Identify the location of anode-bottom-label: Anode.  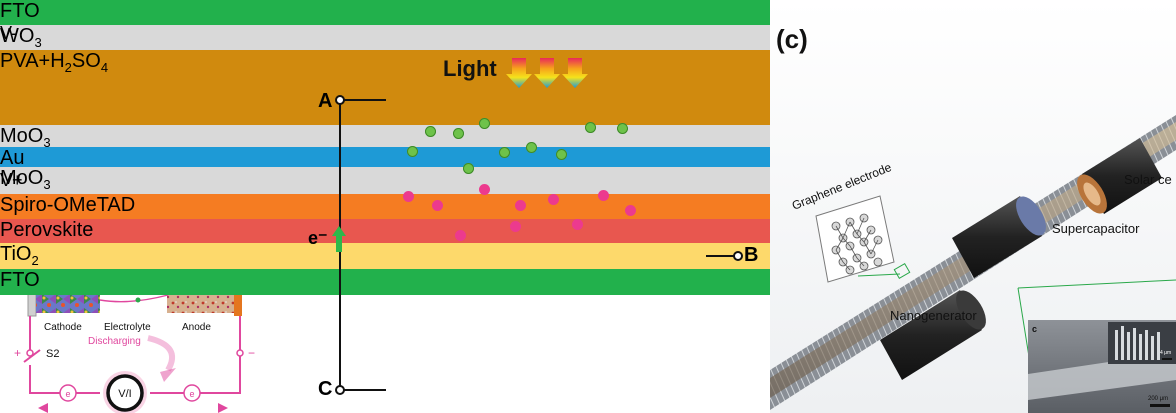
(196, 327).